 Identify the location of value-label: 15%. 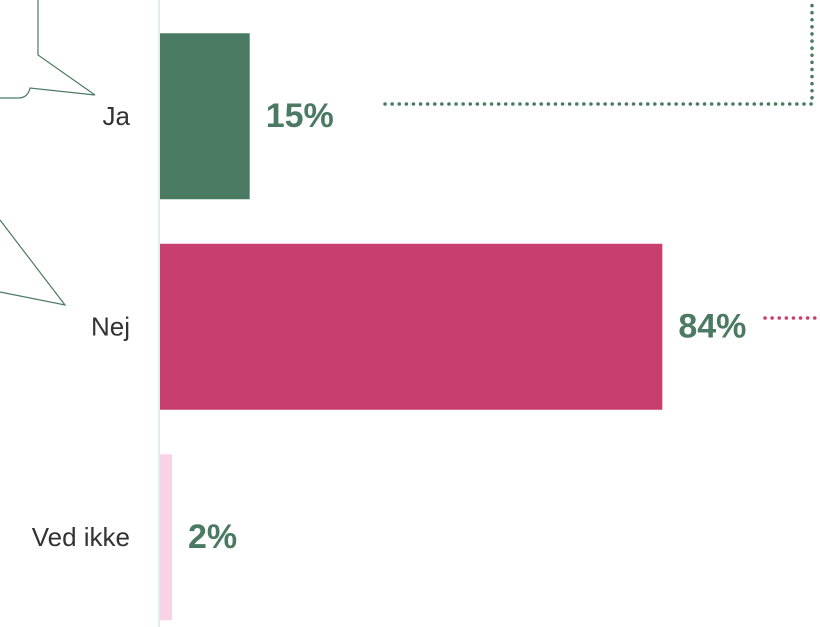
(300, 116).